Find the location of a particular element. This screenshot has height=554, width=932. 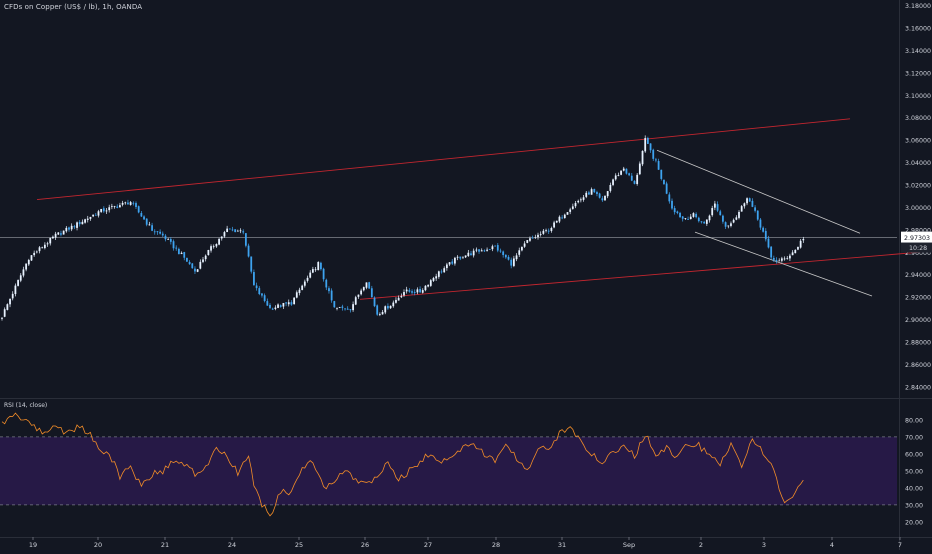

price-tick-label: 3.00000 is located at coordinates (918, 208).